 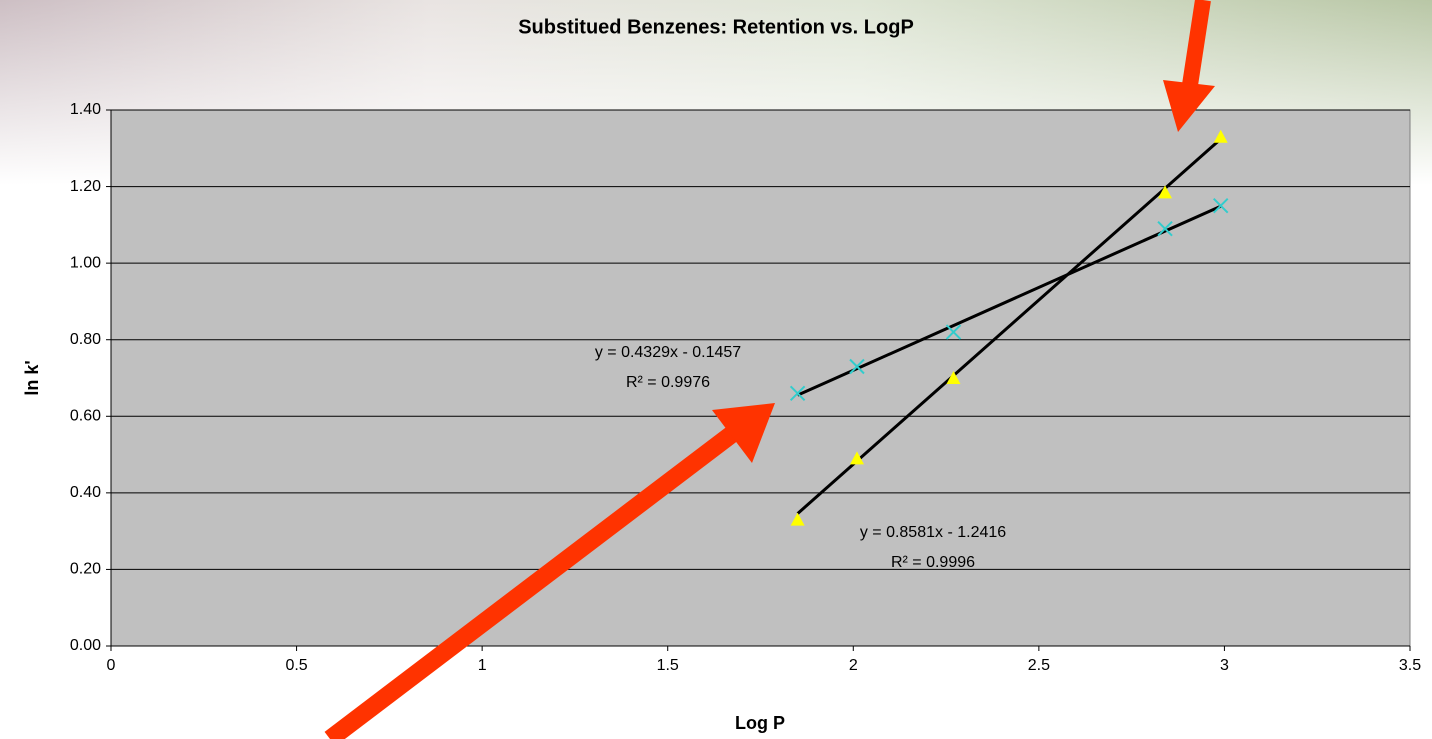 What do you see at coordinates (668, 352) in the screenshot?
I see `trendline-equation: y = 0.4329x - 0.1457` at bounding box center [668, 352].